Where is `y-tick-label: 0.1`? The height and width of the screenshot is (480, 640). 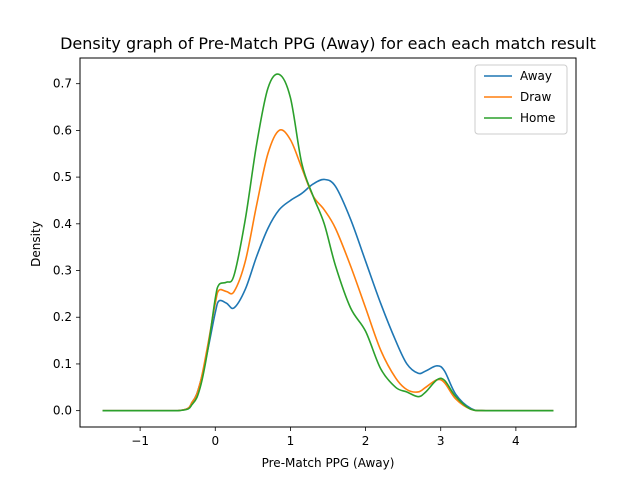
y-tick-label: 0.1 is located at coordinates (62, 364).